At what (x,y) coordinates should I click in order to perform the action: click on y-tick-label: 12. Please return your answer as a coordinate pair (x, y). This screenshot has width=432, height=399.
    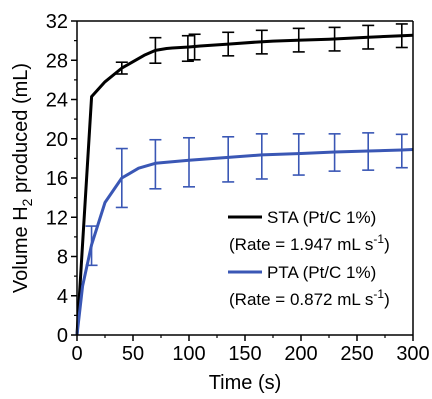
    Looking at the image, I should click on (57, 218).